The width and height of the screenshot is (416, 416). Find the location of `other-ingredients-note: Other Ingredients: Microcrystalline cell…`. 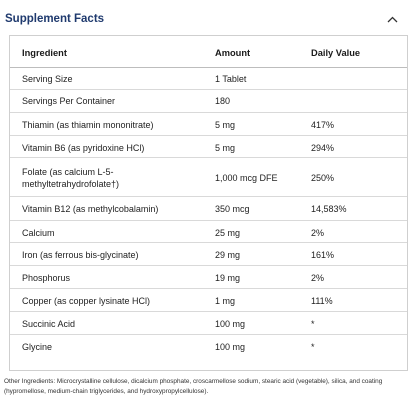

other-ingredients-note: Other Ingredients: Microcrystalline cell… is located at coordinates (193, 386).